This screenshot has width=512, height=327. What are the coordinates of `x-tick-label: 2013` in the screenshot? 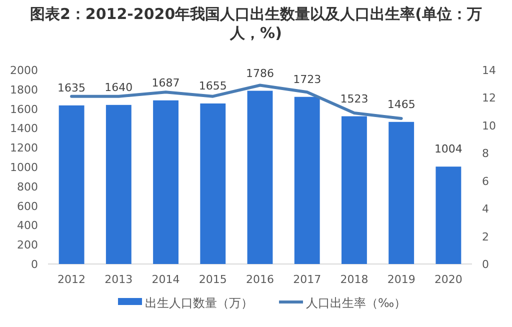 It's located at (118, 279).